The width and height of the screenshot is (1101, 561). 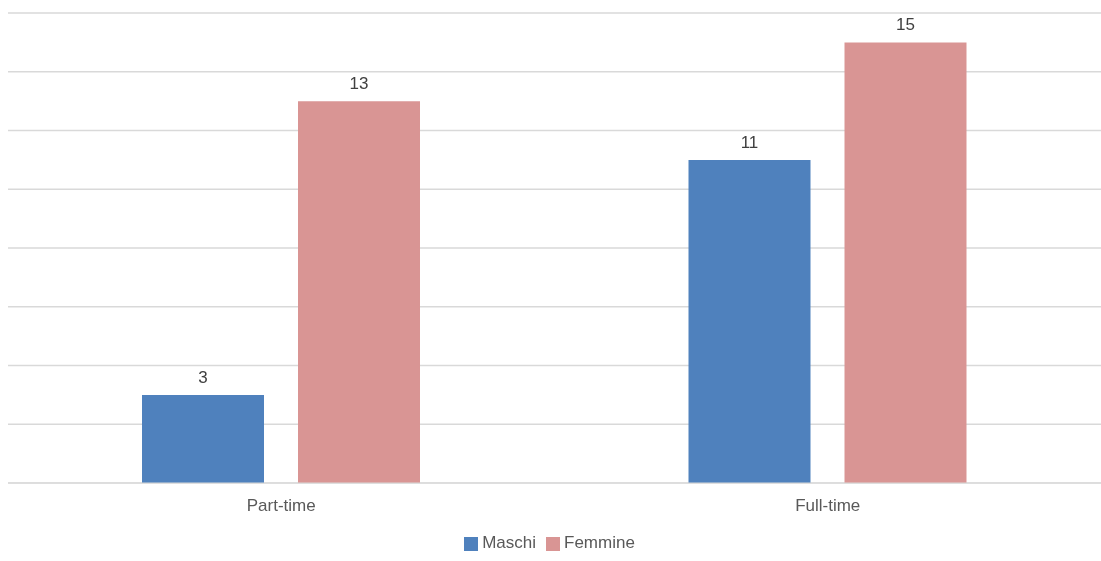 I want to click on data-label: 3, so click(x=203, y=377).